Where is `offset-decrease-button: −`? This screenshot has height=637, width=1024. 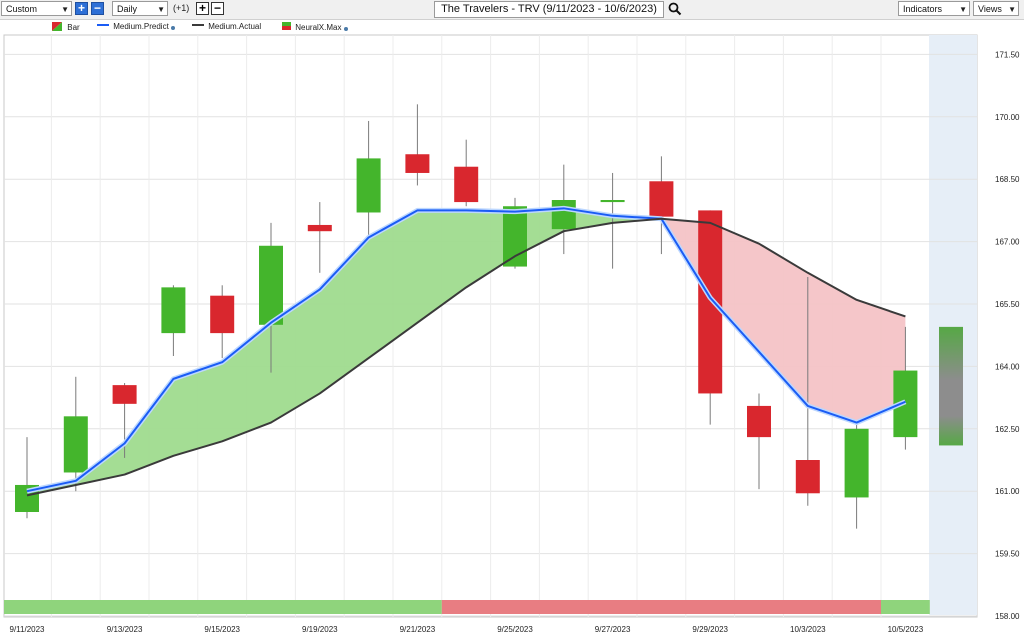 offset-decrease-button: − is located at coordinates (217, 8).